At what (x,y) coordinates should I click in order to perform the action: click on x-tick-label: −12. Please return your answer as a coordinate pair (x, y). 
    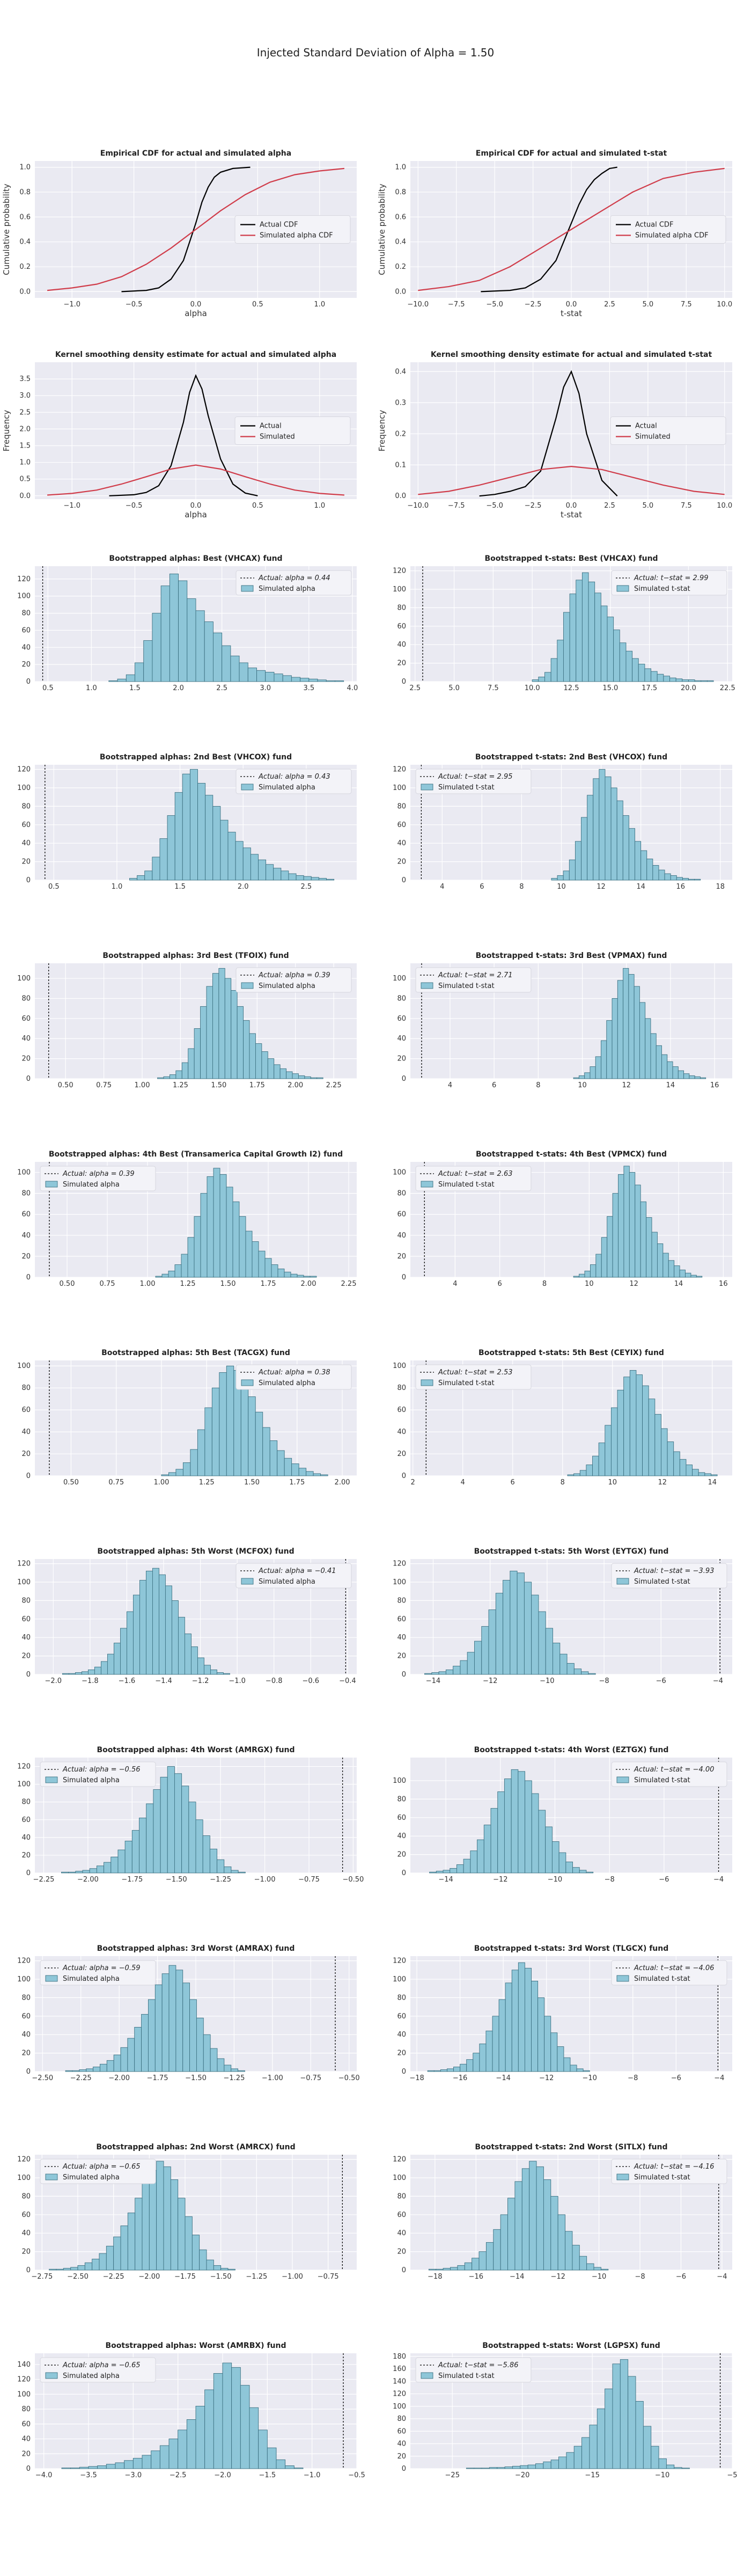
    Looking at the image, I should click on (500, 1880).